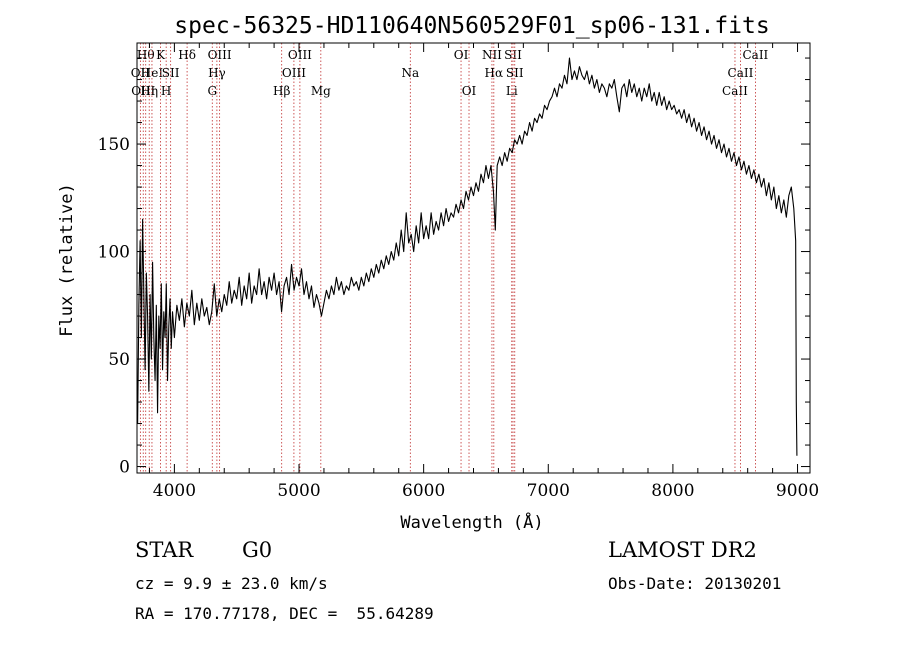 The height and width of the screenshot is (649, 900). Describe the element at coordinates (231, 583) in the screenshot. I see `redshift-velocity: cz = 9.9 ± 23.0 km/s` at that location.